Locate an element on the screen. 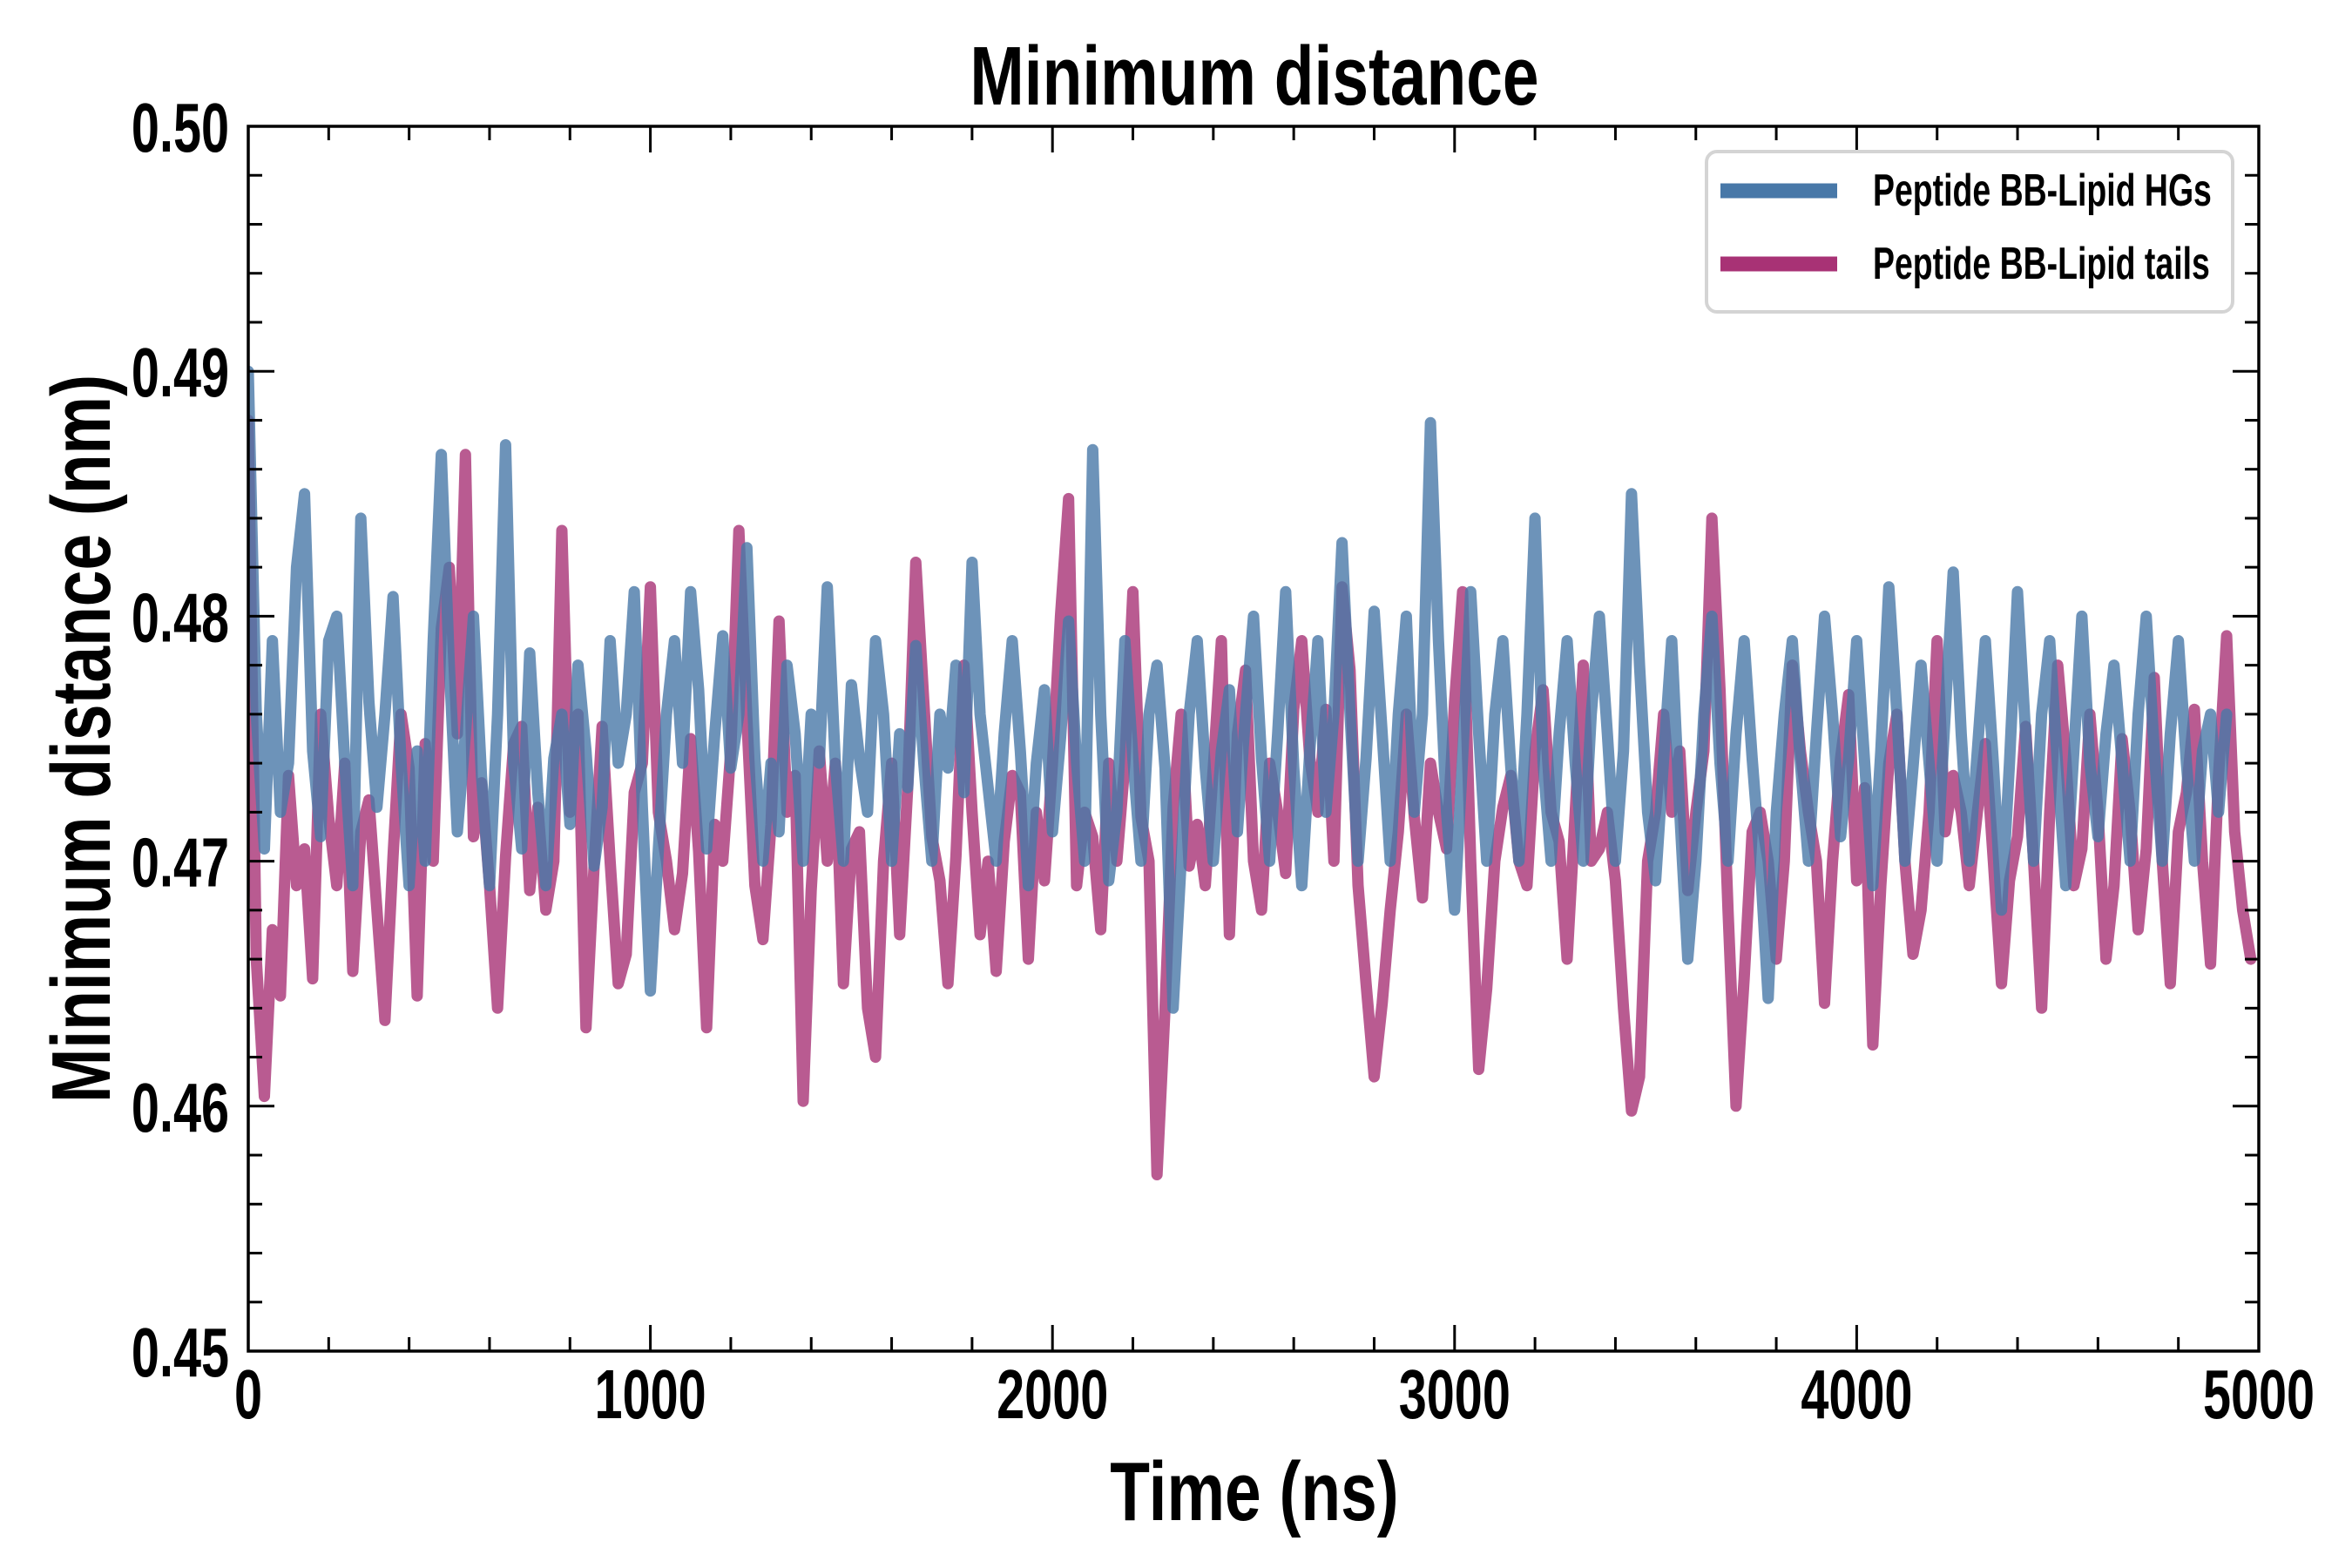 This screenshot has height=1568, width=2352. y-tick-label: 0.45 is located at coordinates (180, 1353).